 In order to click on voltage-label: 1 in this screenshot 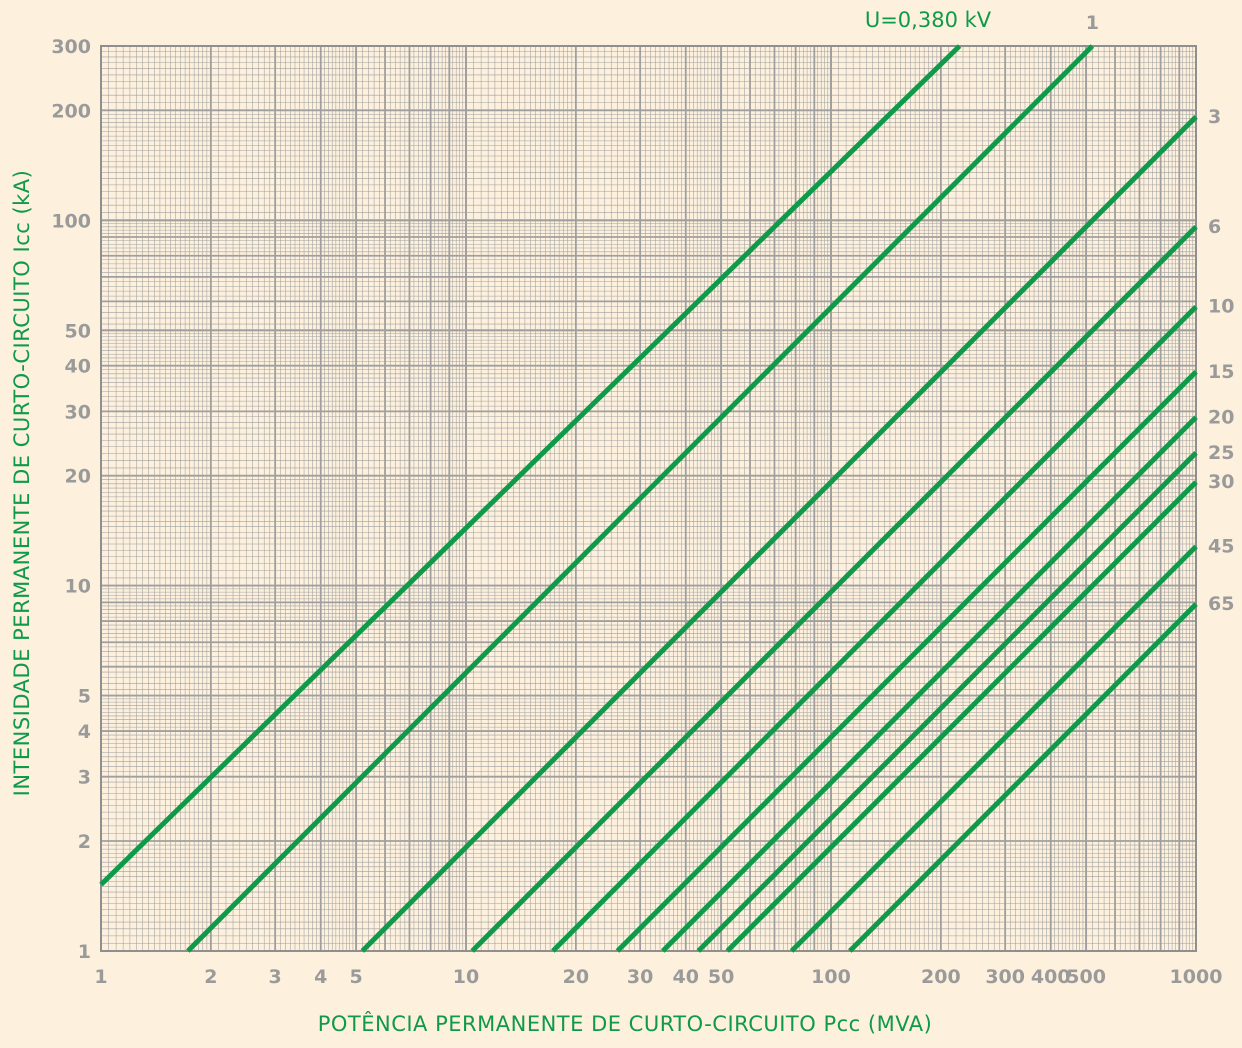, I will do `click(1092, 23)`.